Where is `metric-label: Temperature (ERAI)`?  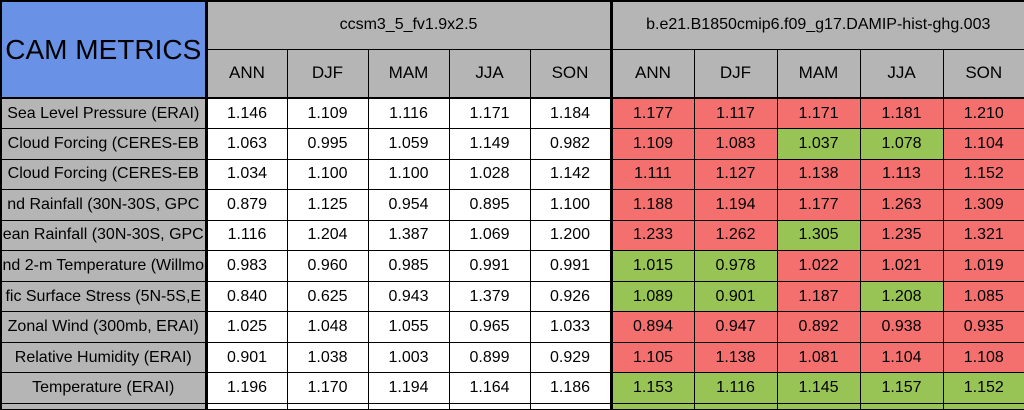 metric-label: Temperature (ERAI) is located at coordinates (104, 388).